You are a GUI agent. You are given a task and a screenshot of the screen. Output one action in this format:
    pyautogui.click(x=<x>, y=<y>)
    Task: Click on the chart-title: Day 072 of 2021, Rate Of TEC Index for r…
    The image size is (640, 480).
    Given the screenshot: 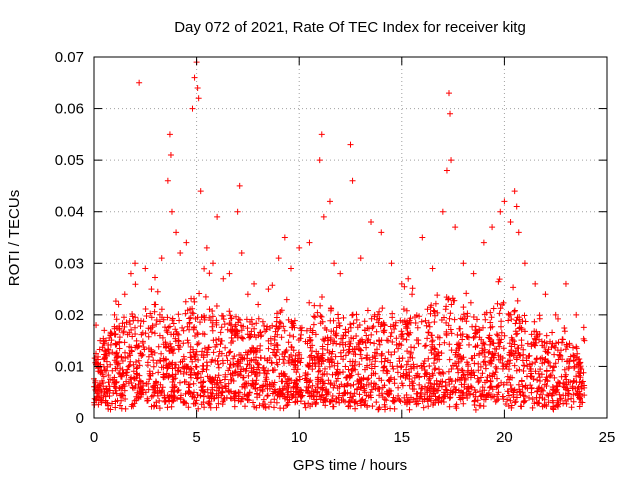 What is the action you would take?
    pyautogui.click(x=350, y=27)
    